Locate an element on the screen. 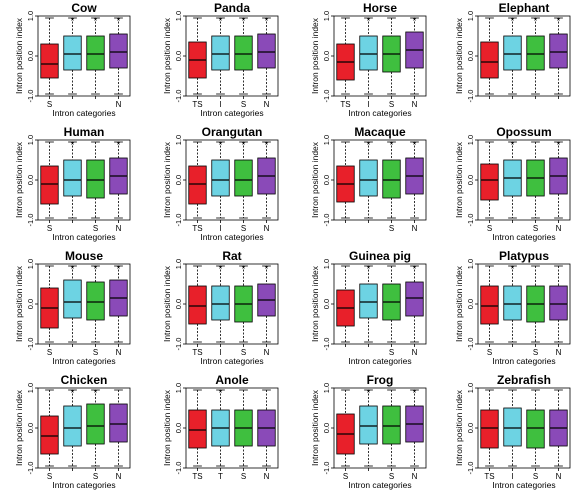  x-category-label: TS is located at coordinates (197, 476).